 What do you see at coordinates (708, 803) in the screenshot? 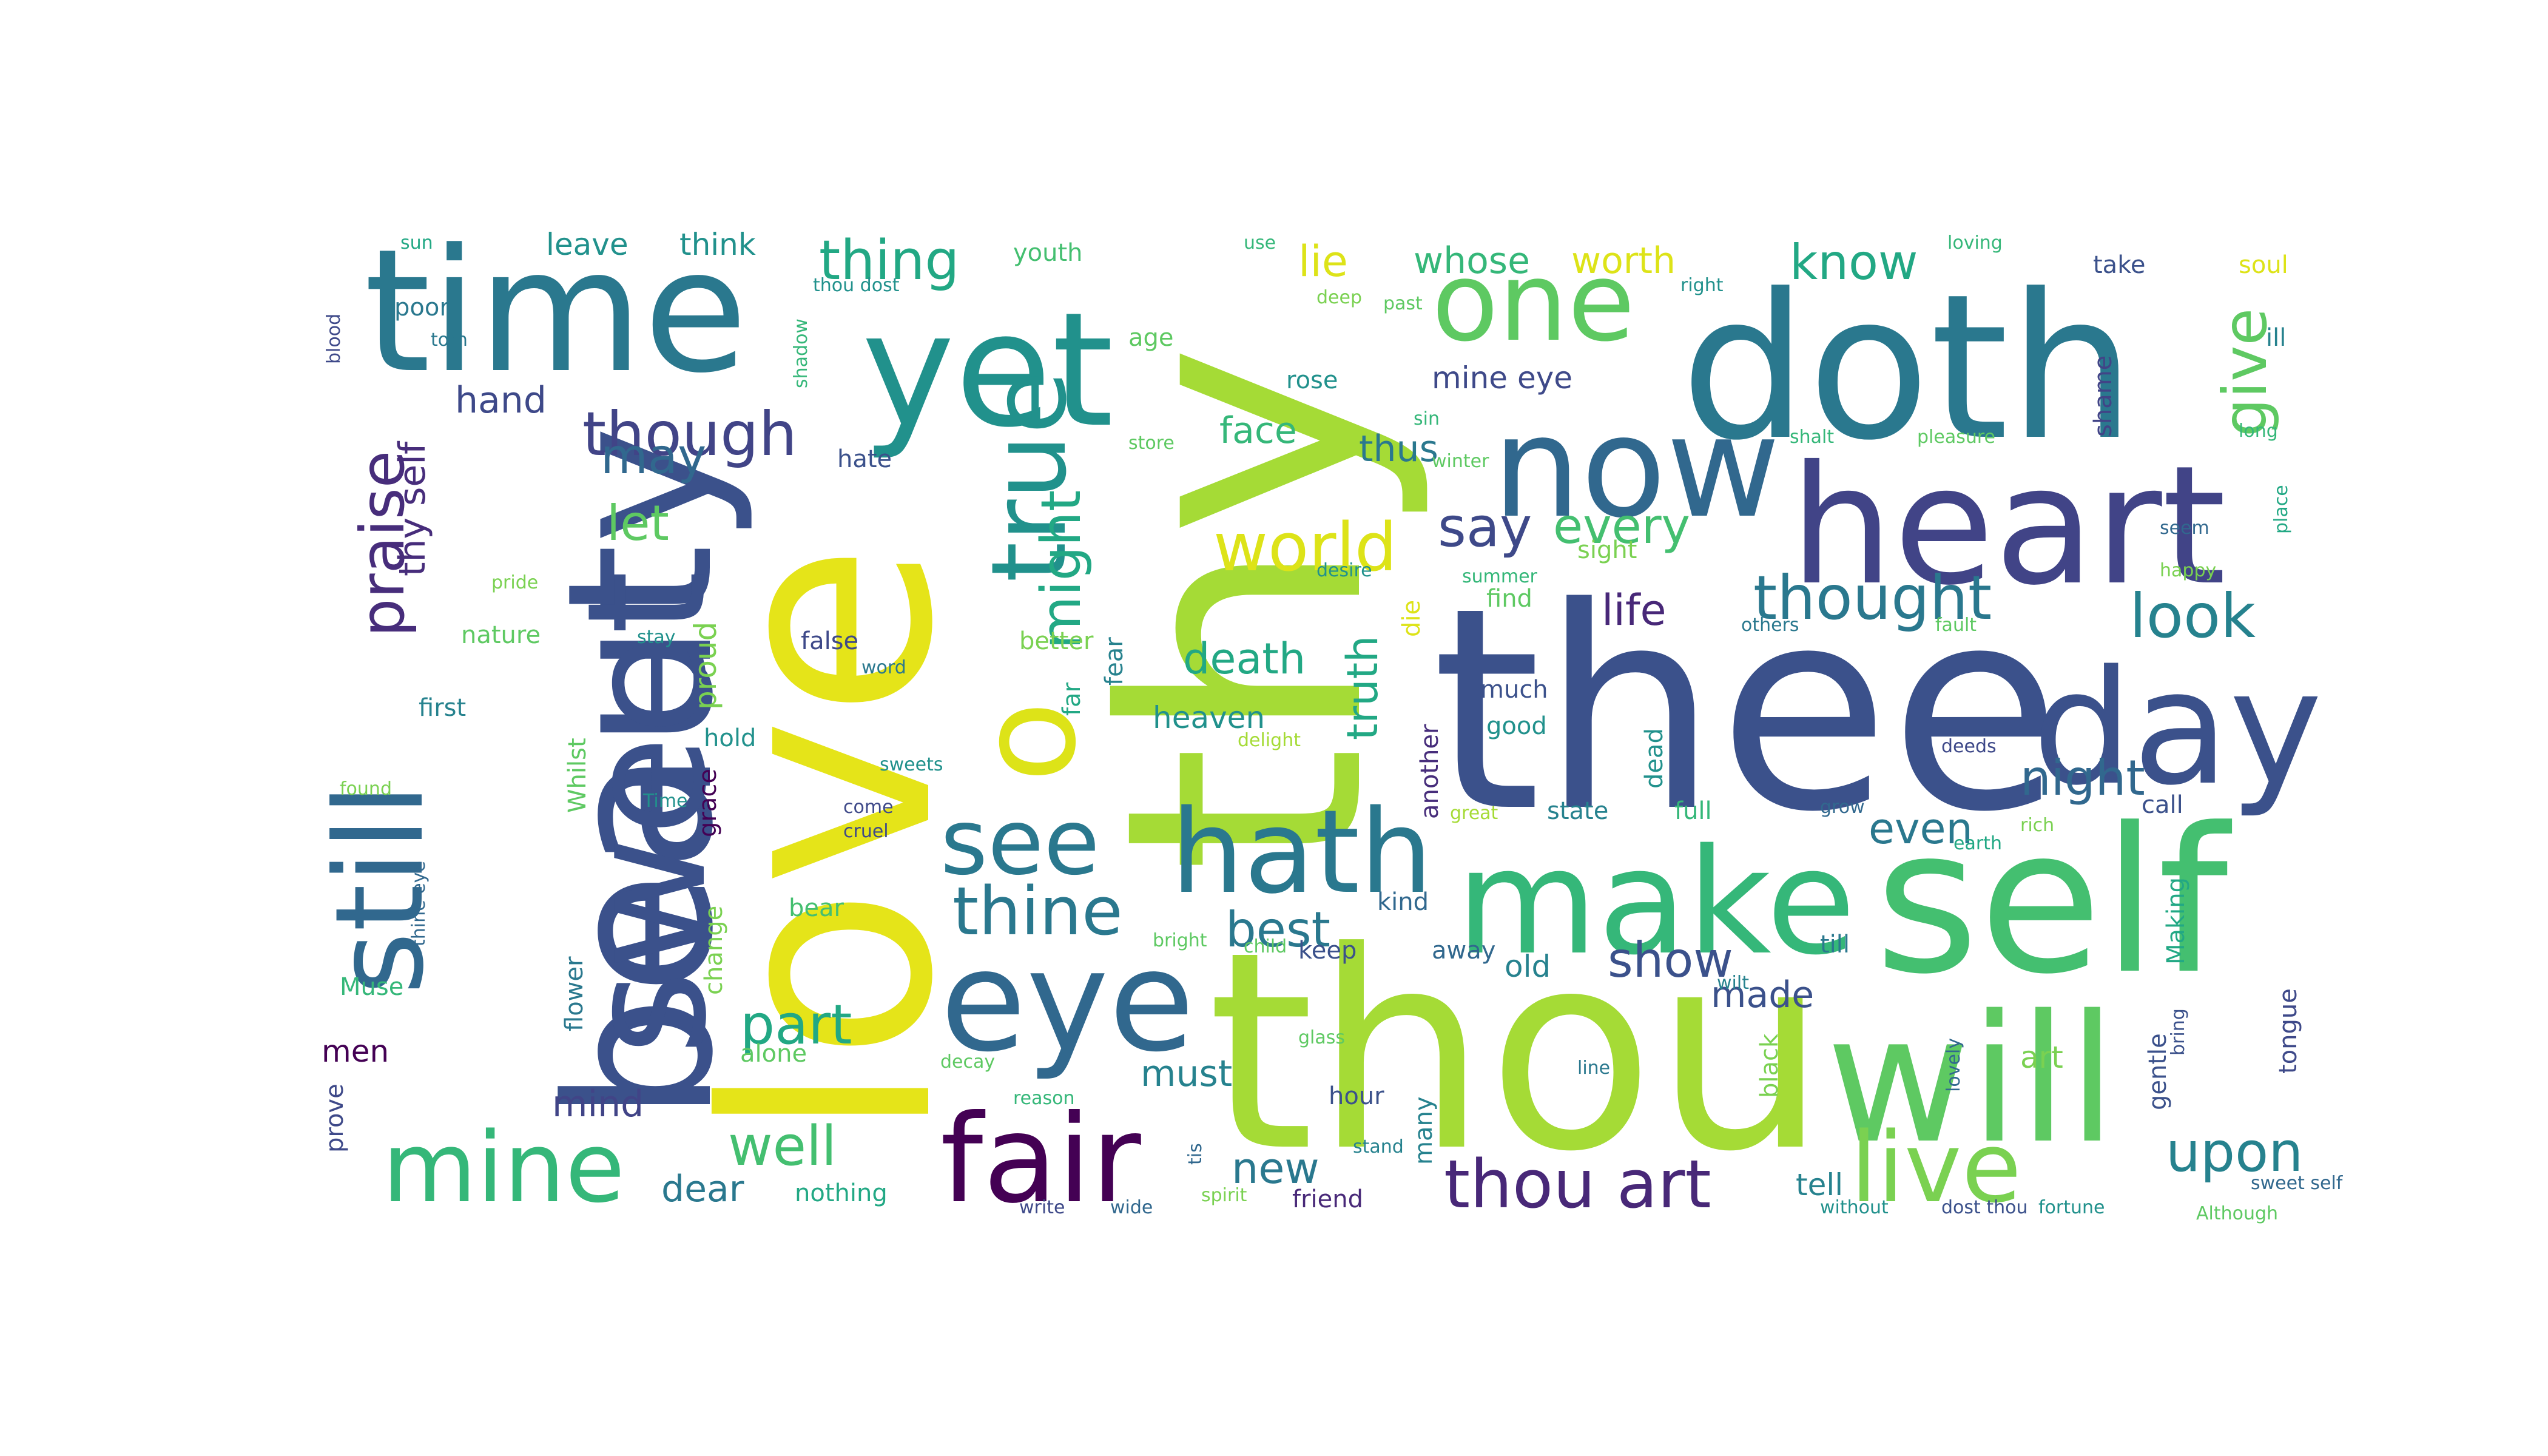
I see `cloud-word: grace` at bounding box center [708, 803].